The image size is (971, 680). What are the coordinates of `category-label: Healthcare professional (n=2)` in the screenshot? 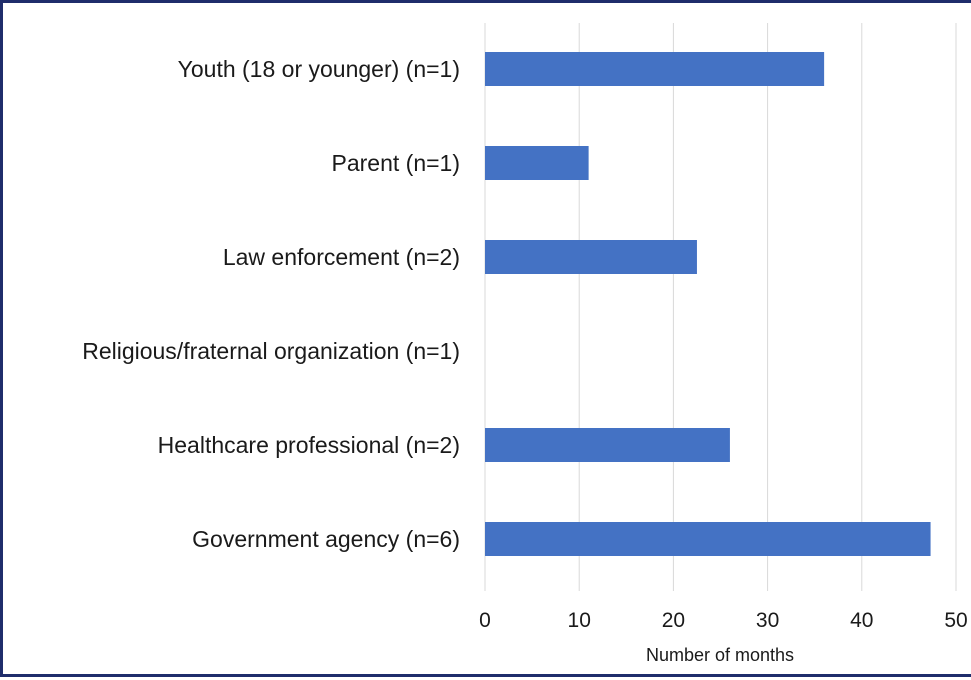 It's located at (309, 445).